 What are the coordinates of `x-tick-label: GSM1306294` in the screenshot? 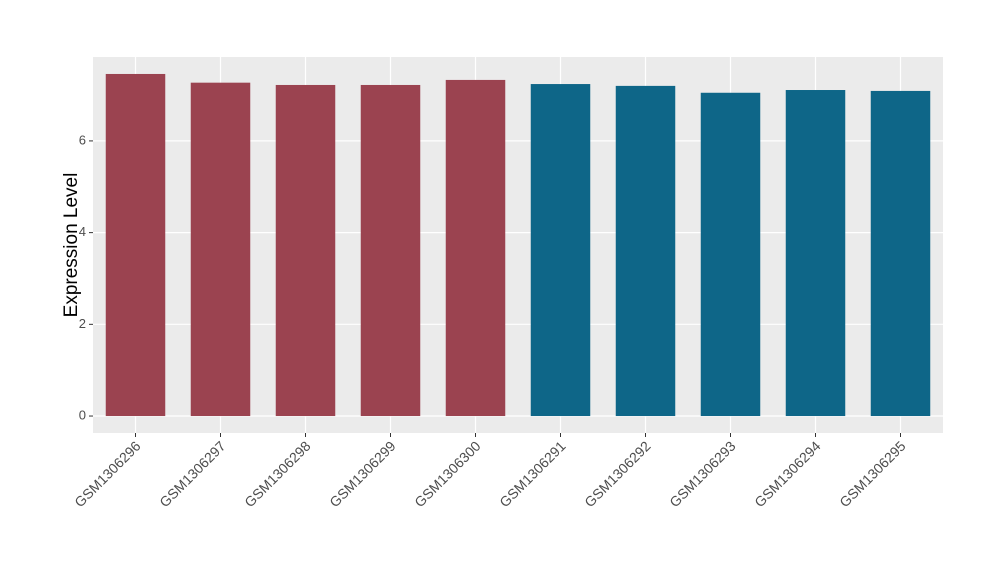 It's located at (787, 474).